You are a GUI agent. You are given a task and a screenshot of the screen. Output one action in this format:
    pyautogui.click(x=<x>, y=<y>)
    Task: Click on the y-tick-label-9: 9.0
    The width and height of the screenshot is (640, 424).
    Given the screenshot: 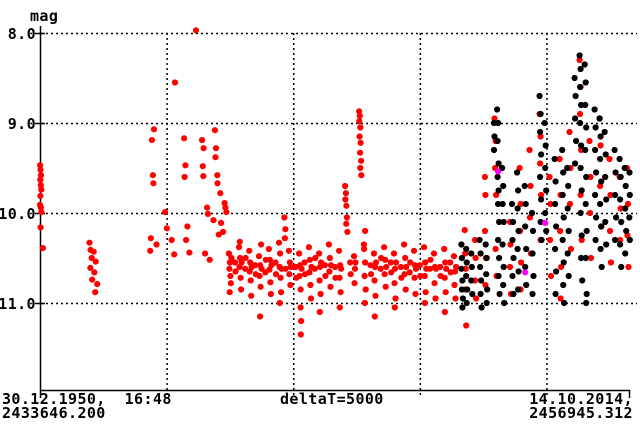 What is the action you would take?
    pyautogui.click(x=22, y=124)
    